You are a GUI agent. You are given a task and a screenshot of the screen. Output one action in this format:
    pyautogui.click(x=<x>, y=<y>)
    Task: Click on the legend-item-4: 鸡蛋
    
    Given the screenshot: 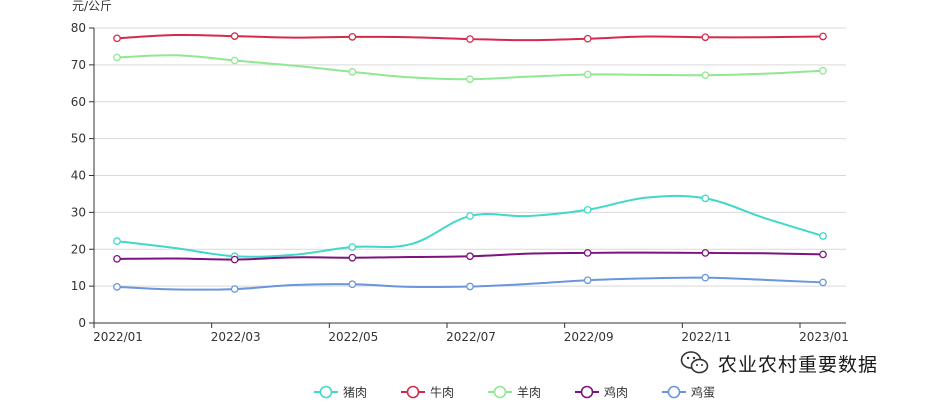 What is the action you would take?
    pyautogui.click(x=688, y=392)
    